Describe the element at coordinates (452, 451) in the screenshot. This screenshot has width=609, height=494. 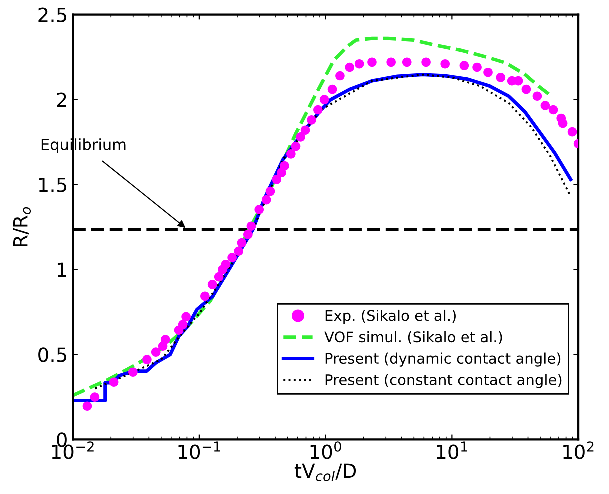
I see `x-tick-label: 10$^{1}$` at that location.